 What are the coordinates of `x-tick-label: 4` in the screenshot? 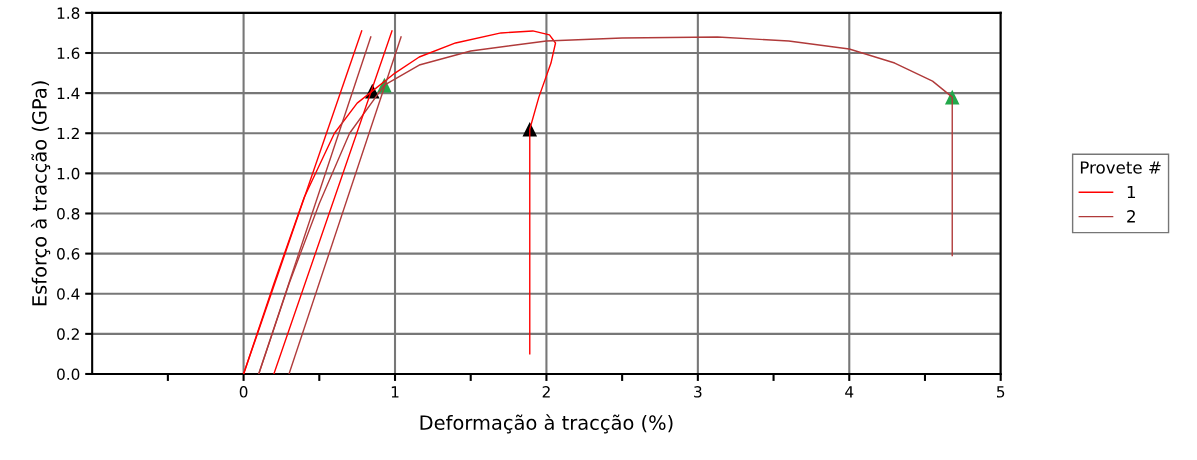 It's located at (849, 392).